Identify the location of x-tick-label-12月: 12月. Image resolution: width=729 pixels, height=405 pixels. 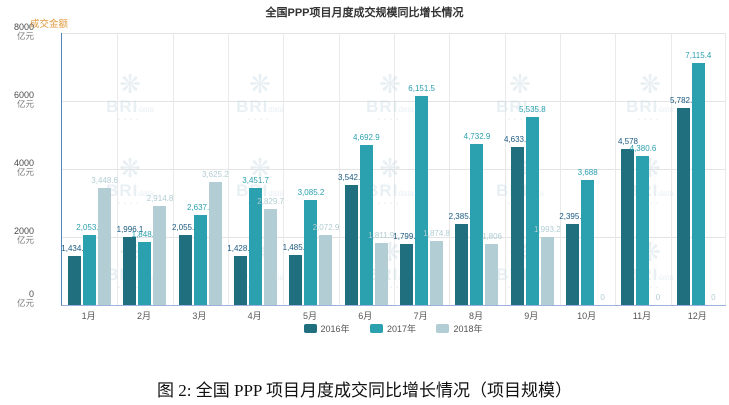
(697, 316).